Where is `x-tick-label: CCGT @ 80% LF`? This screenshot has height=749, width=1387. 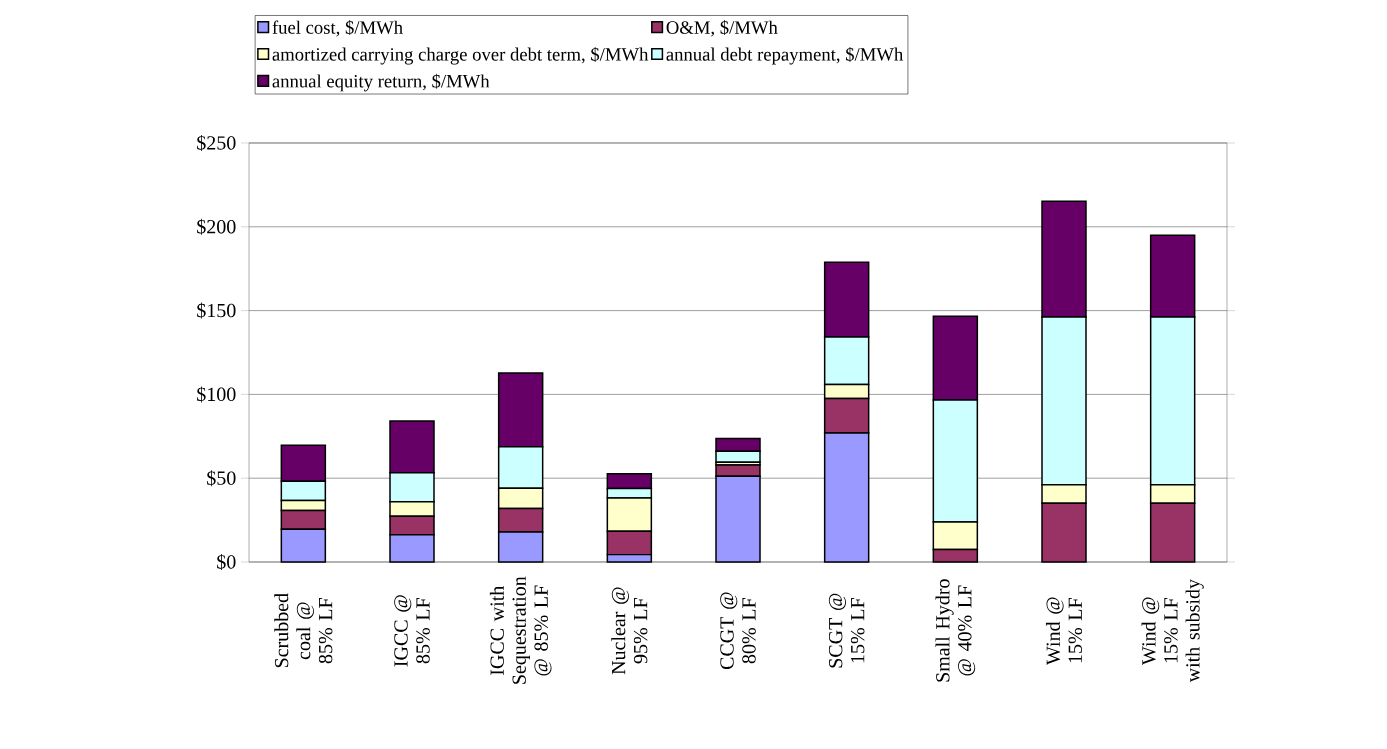
x-tick-label: CCGT @ 80% LF is located at coordinates (738, 631).